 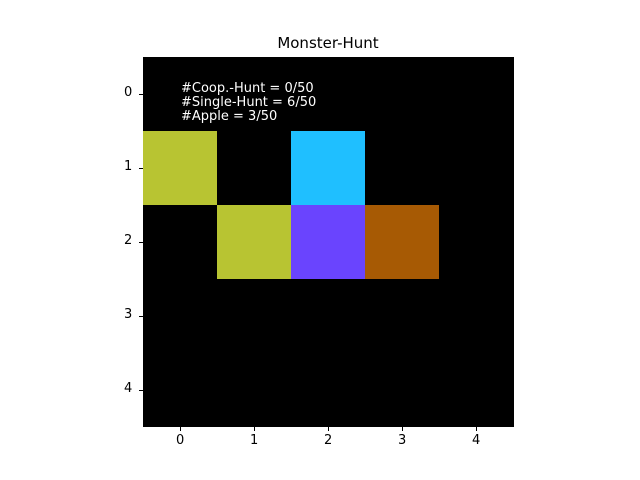 I want to click on x-tick-label: 1, so click(x=254, y=440).